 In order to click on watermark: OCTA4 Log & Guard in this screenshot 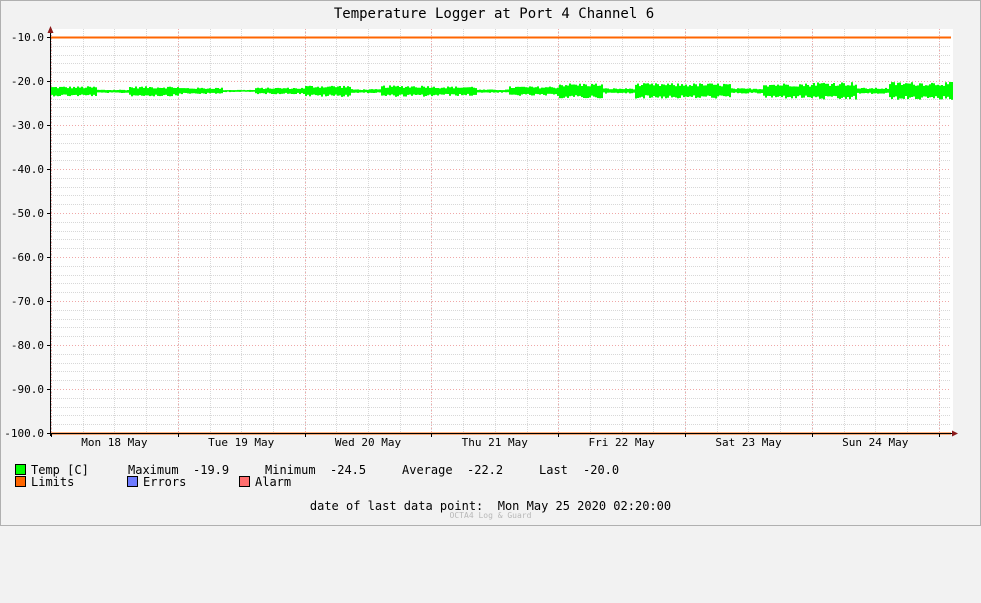, I will do `click(490, 515)`.